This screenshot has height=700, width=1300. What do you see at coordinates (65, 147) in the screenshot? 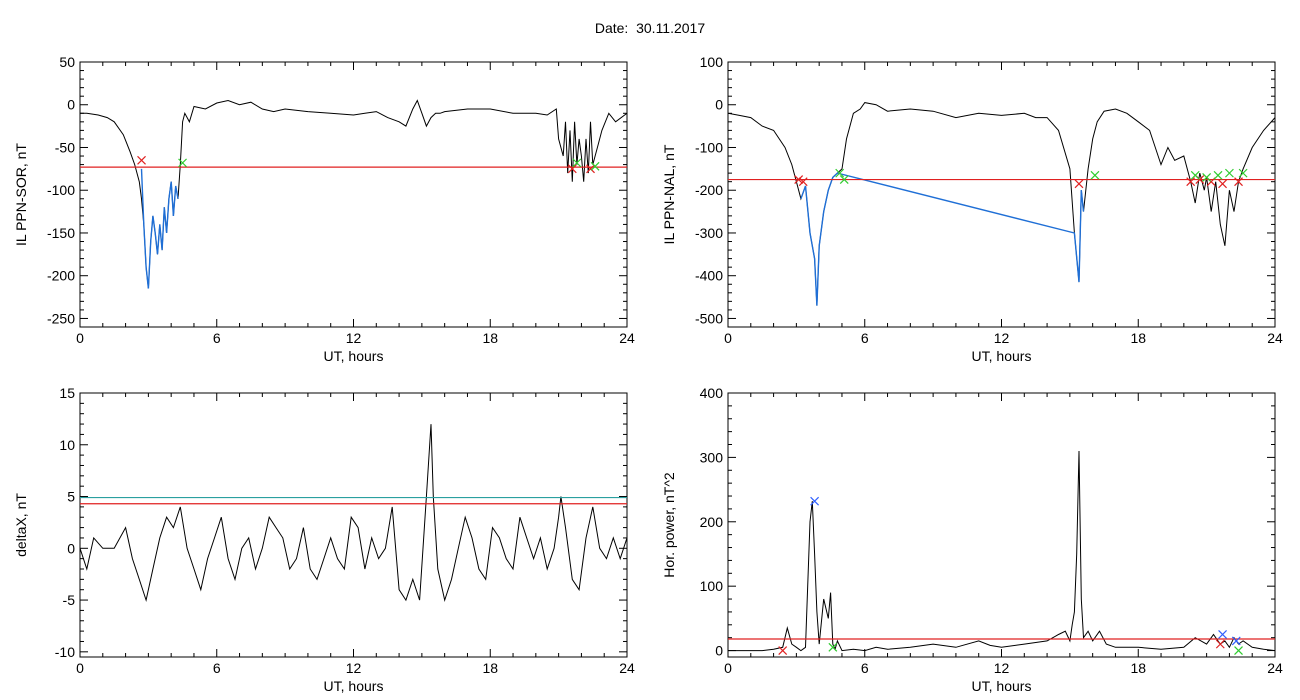
I see `y-tick-label: -50` at bounding box center [65, 147].